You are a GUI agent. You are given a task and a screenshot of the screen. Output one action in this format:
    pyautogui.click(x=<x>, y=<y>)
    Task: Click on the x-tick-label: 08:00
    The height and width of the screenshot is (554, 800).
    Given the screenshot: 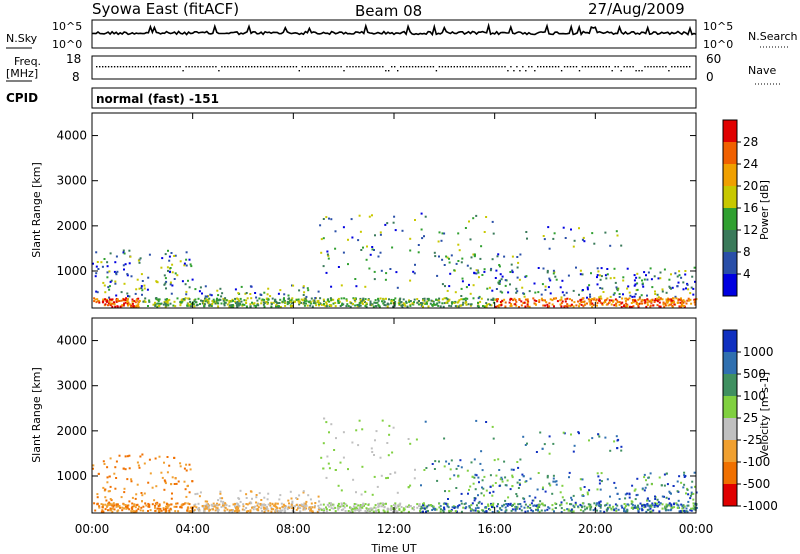 What is the action you would take?
    pyautogui.click(x=293, y=529)
    